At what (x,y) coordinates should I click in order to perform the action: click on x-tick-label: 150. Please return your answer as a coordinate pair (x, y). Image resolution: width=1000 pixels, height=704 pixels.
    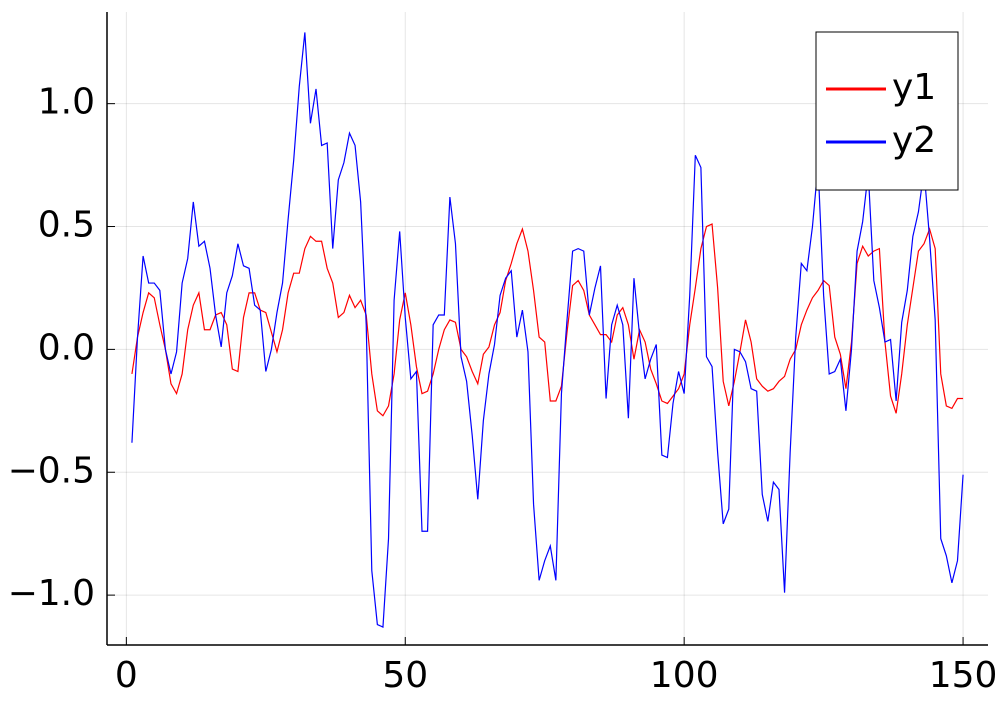
    Looking at the image, I should click on (963, 675).